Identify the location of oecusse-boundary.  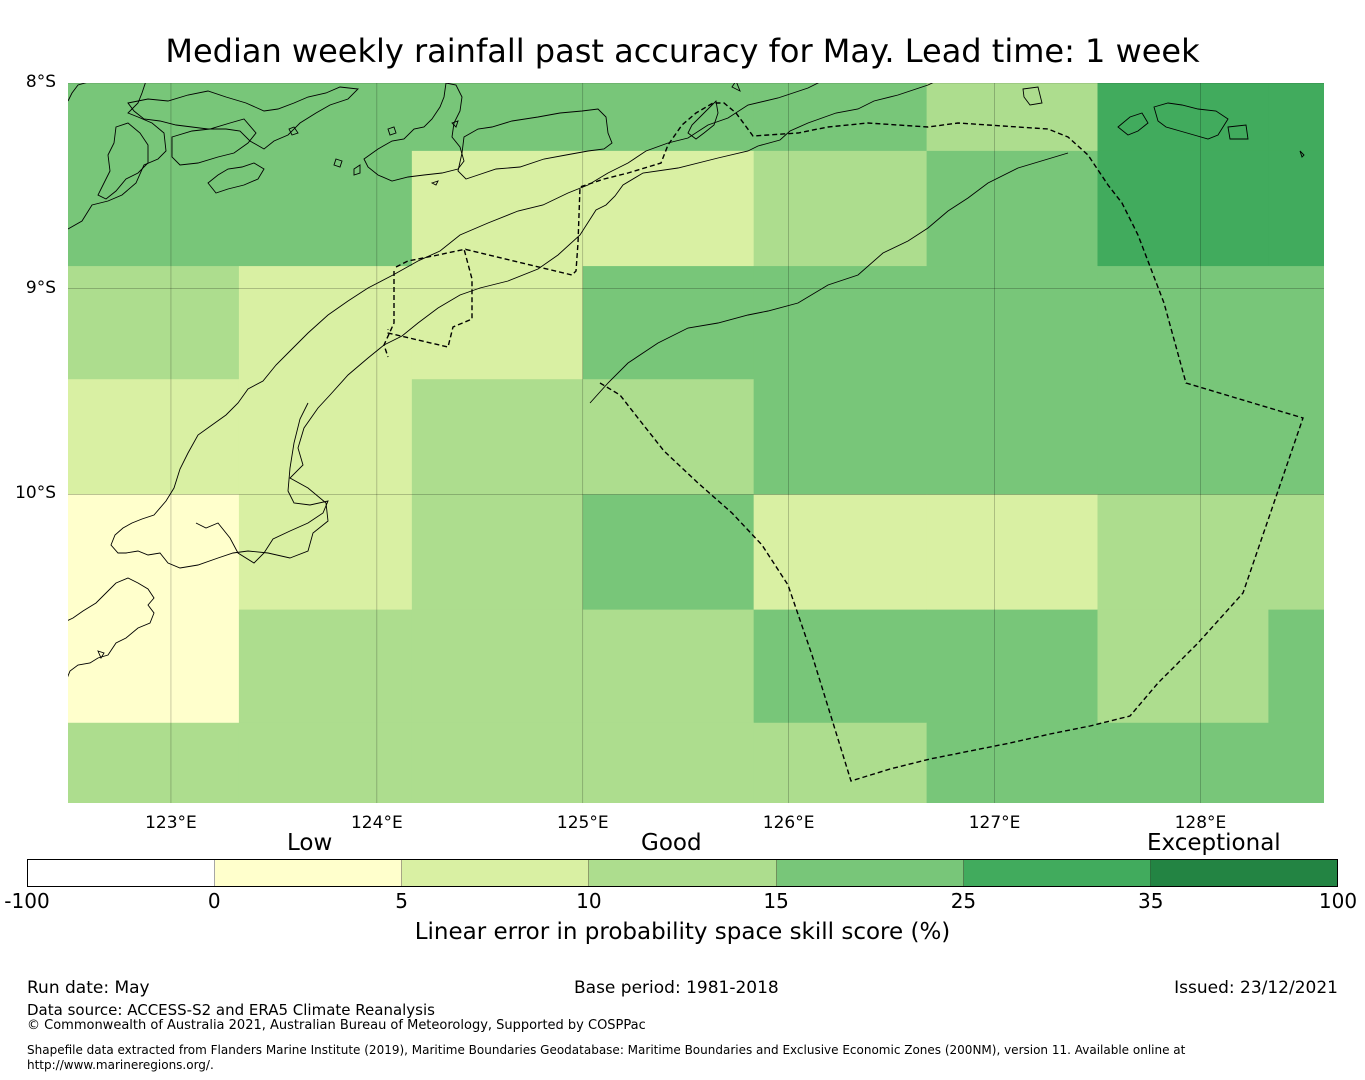
(431, 258).